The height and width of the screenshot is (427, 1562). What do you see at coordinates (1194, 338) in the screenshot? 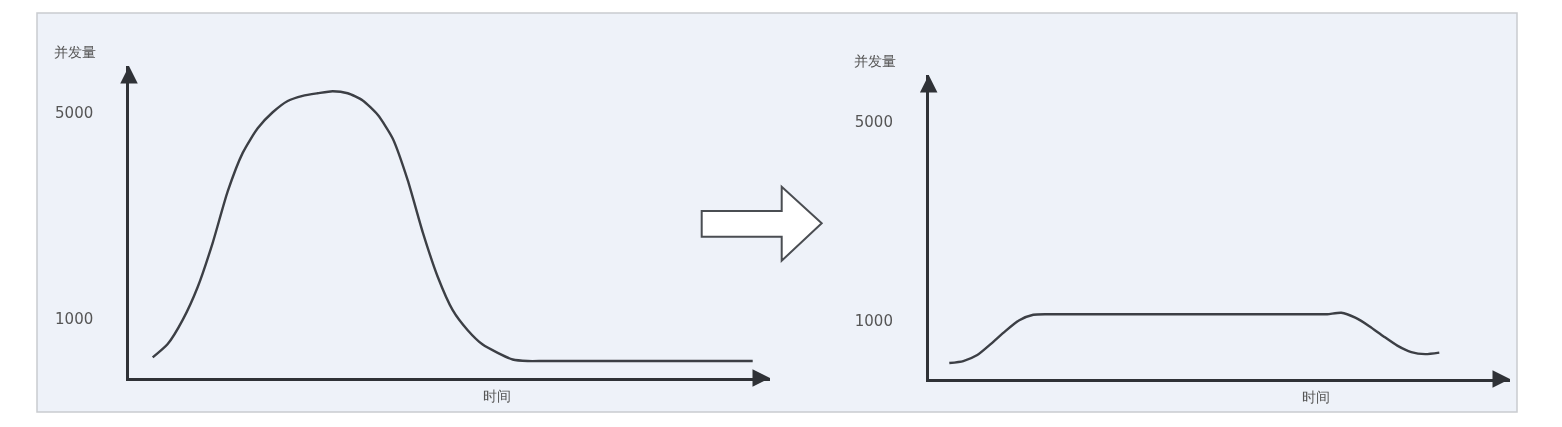
I see `line-series` at bounding box center [1194, 338].